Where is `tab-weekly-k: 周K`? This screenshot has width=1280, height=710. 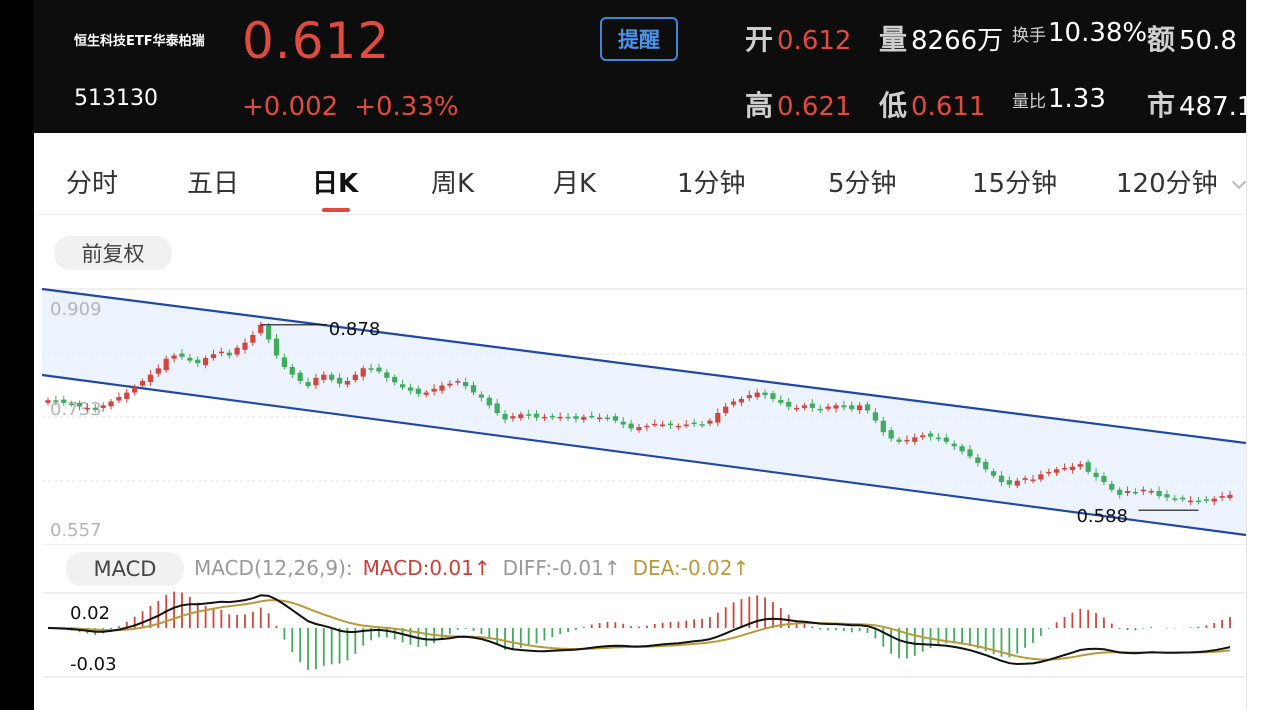
tab-weekly-k: 周K is located at coordinates (453, 184).